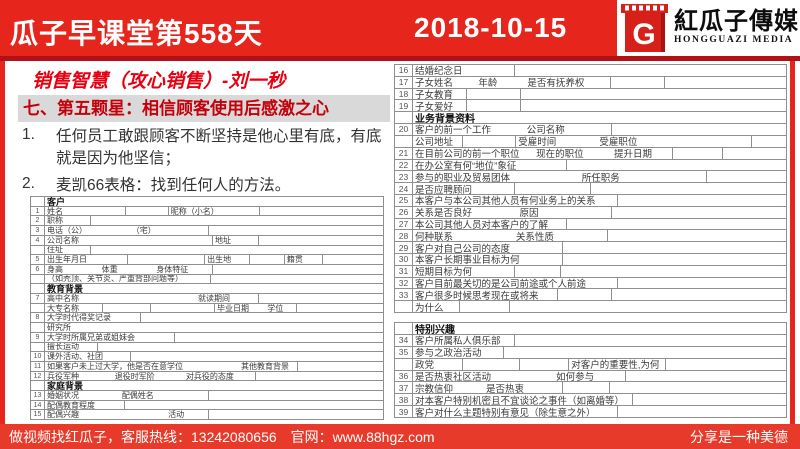 This screenshot has width=800, height=449. I want to click on row-number: 34, so click(404, 340).